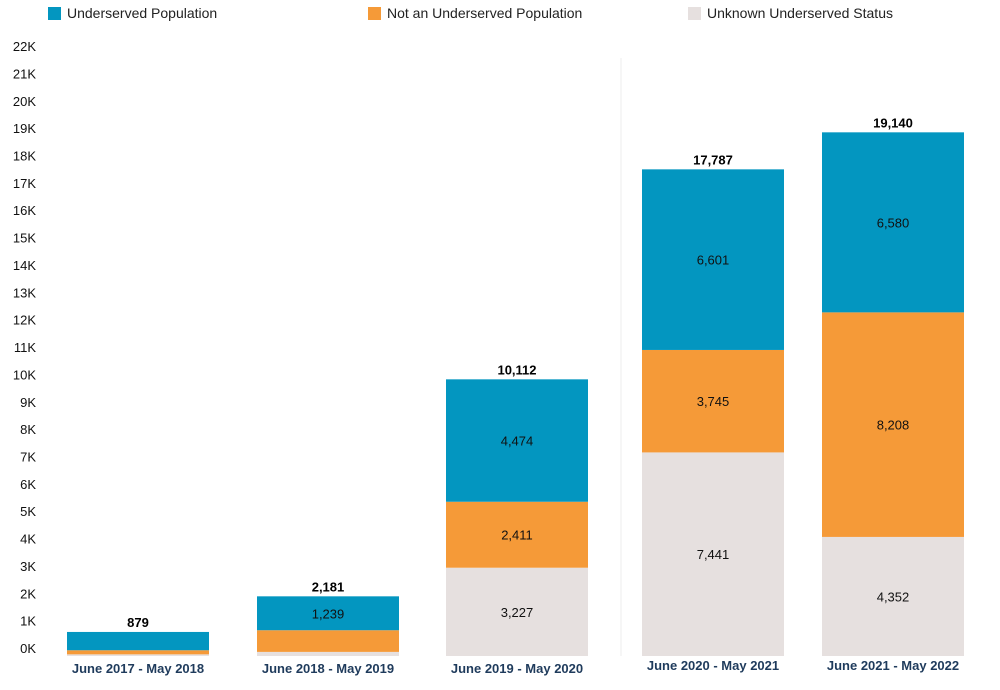  I want to click on data-label-unknown-underserved-status: 3,227, so click(517, 612).